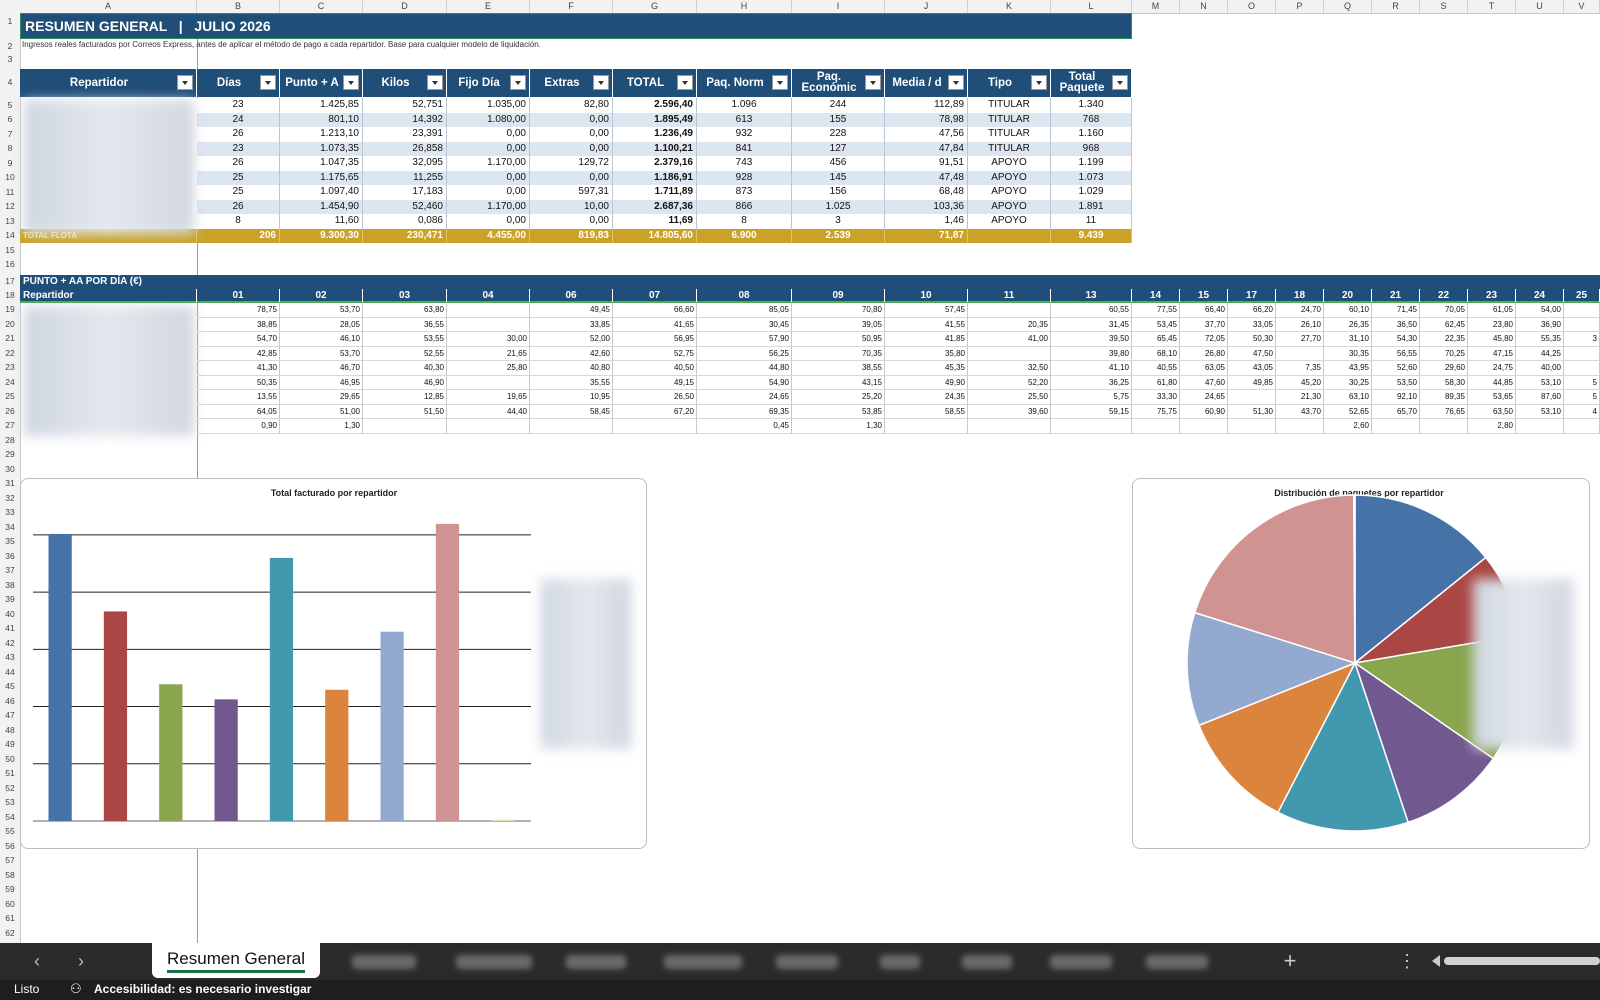 The image size is (1600, 1000). Describe the element at coordinates (10, 918) in the screenshot. I see `row-header: 61` at that location.